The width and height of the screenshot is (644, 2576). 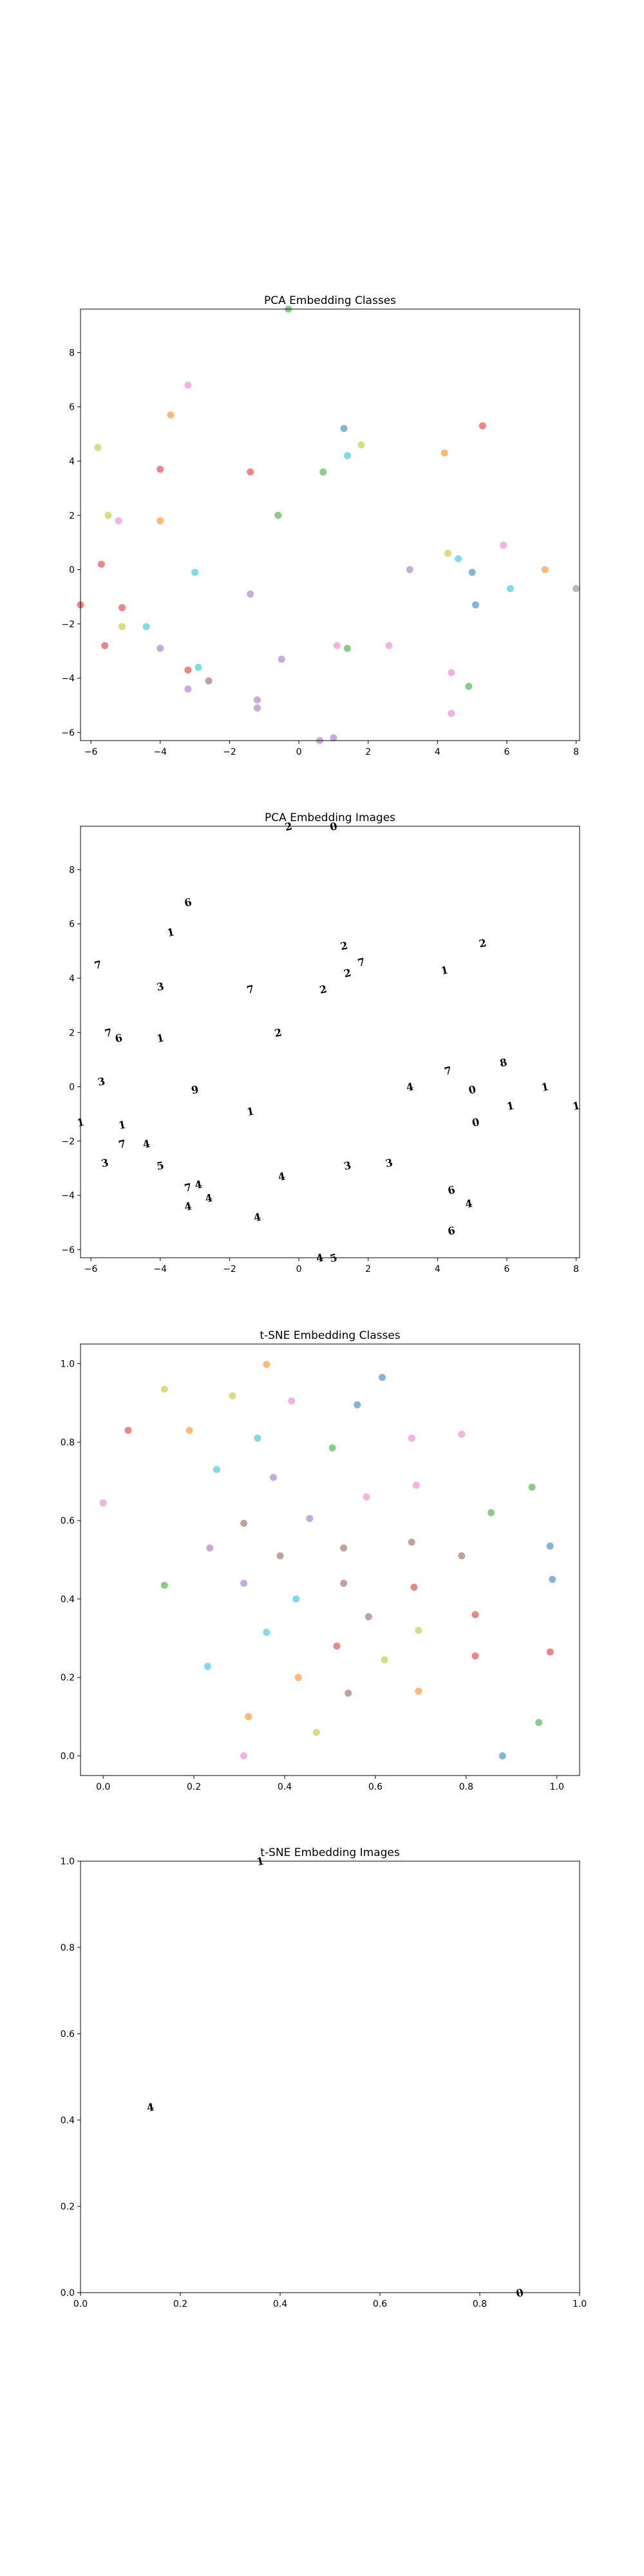 I want to click on y-tick-label: 0.8, so click(x=68, y=1948).